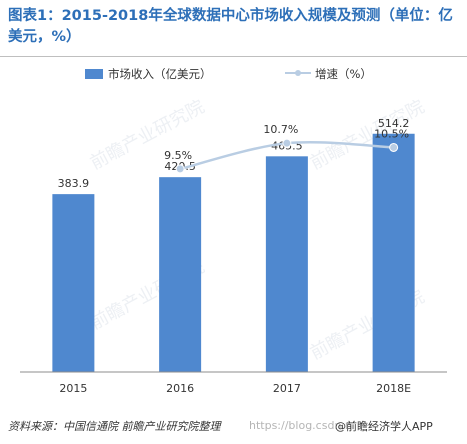  I want to click on growth-value-label: 10.7%, so click(280, 129).